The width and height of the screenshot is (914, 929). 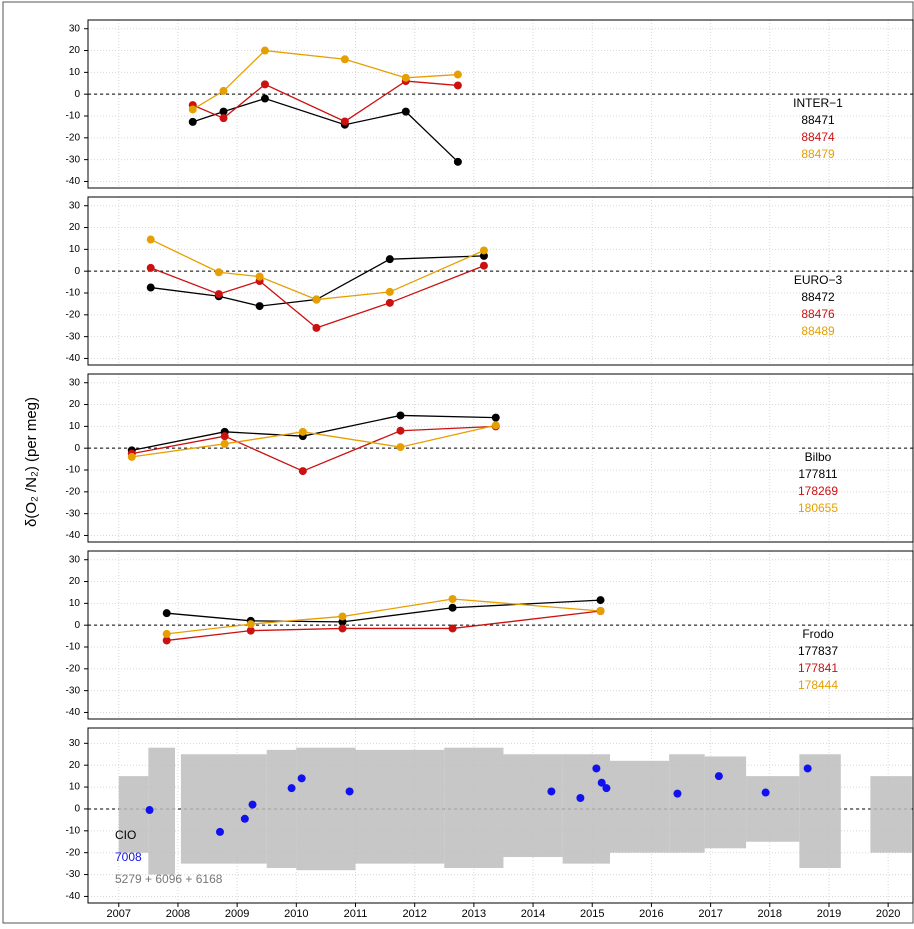 I want to click on x-tick-label: 2019, so click(x=829, y=914).